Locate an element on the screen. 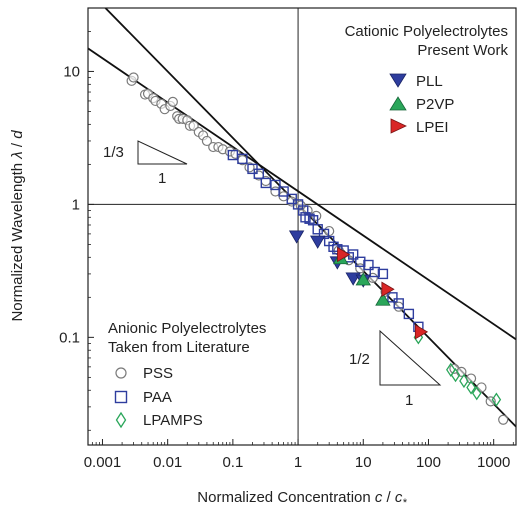 The image size is (524, 525). legend-p2vp-marker is located at coordinates (398, 103).